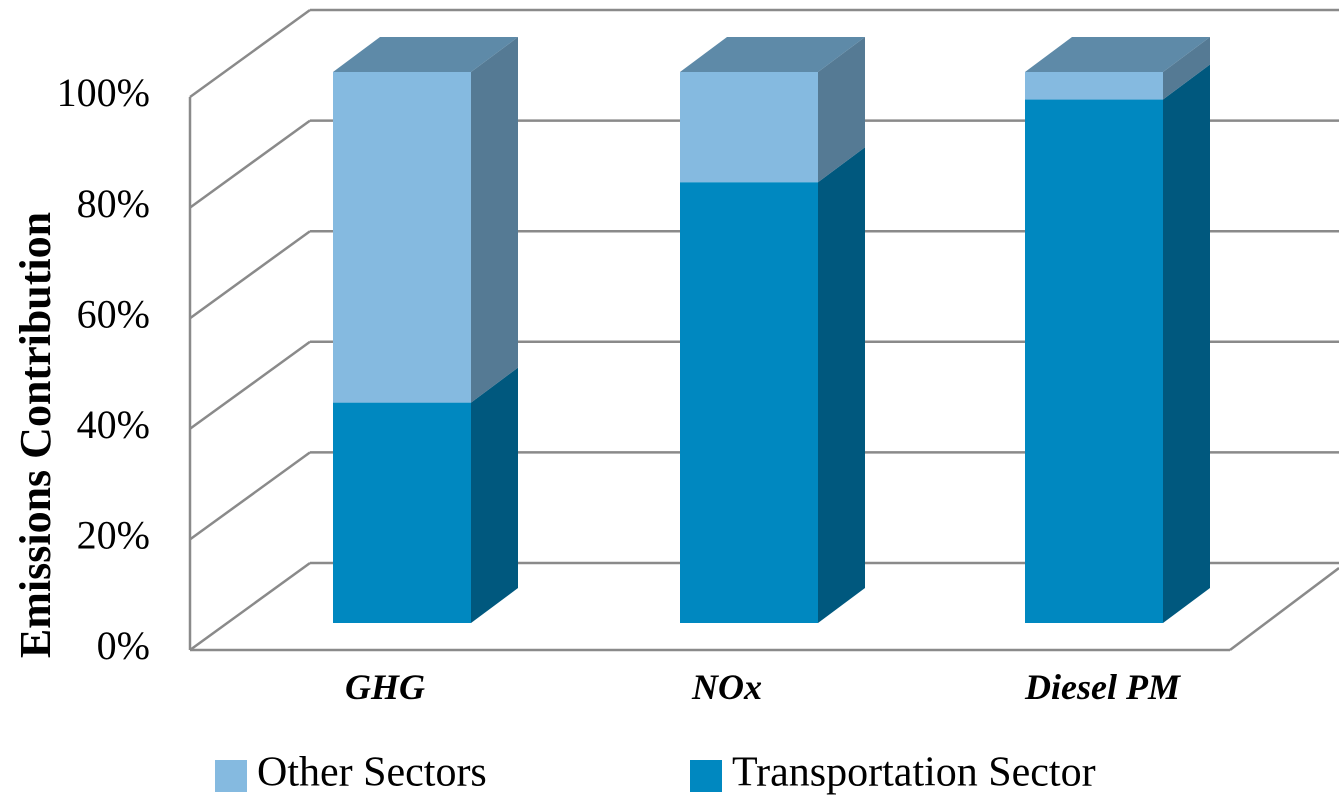  What do you see at coordinates (727, 687) in the screenshot?
I see `x-tick-label: NOx` at bounding box center [727, 687].